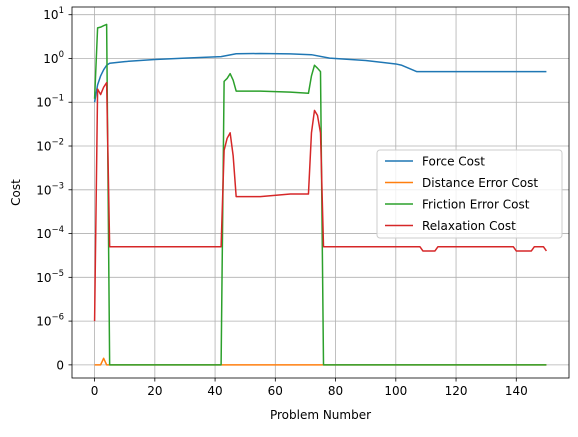  I want to click on x-tick-label: 140, so click(516, 391).